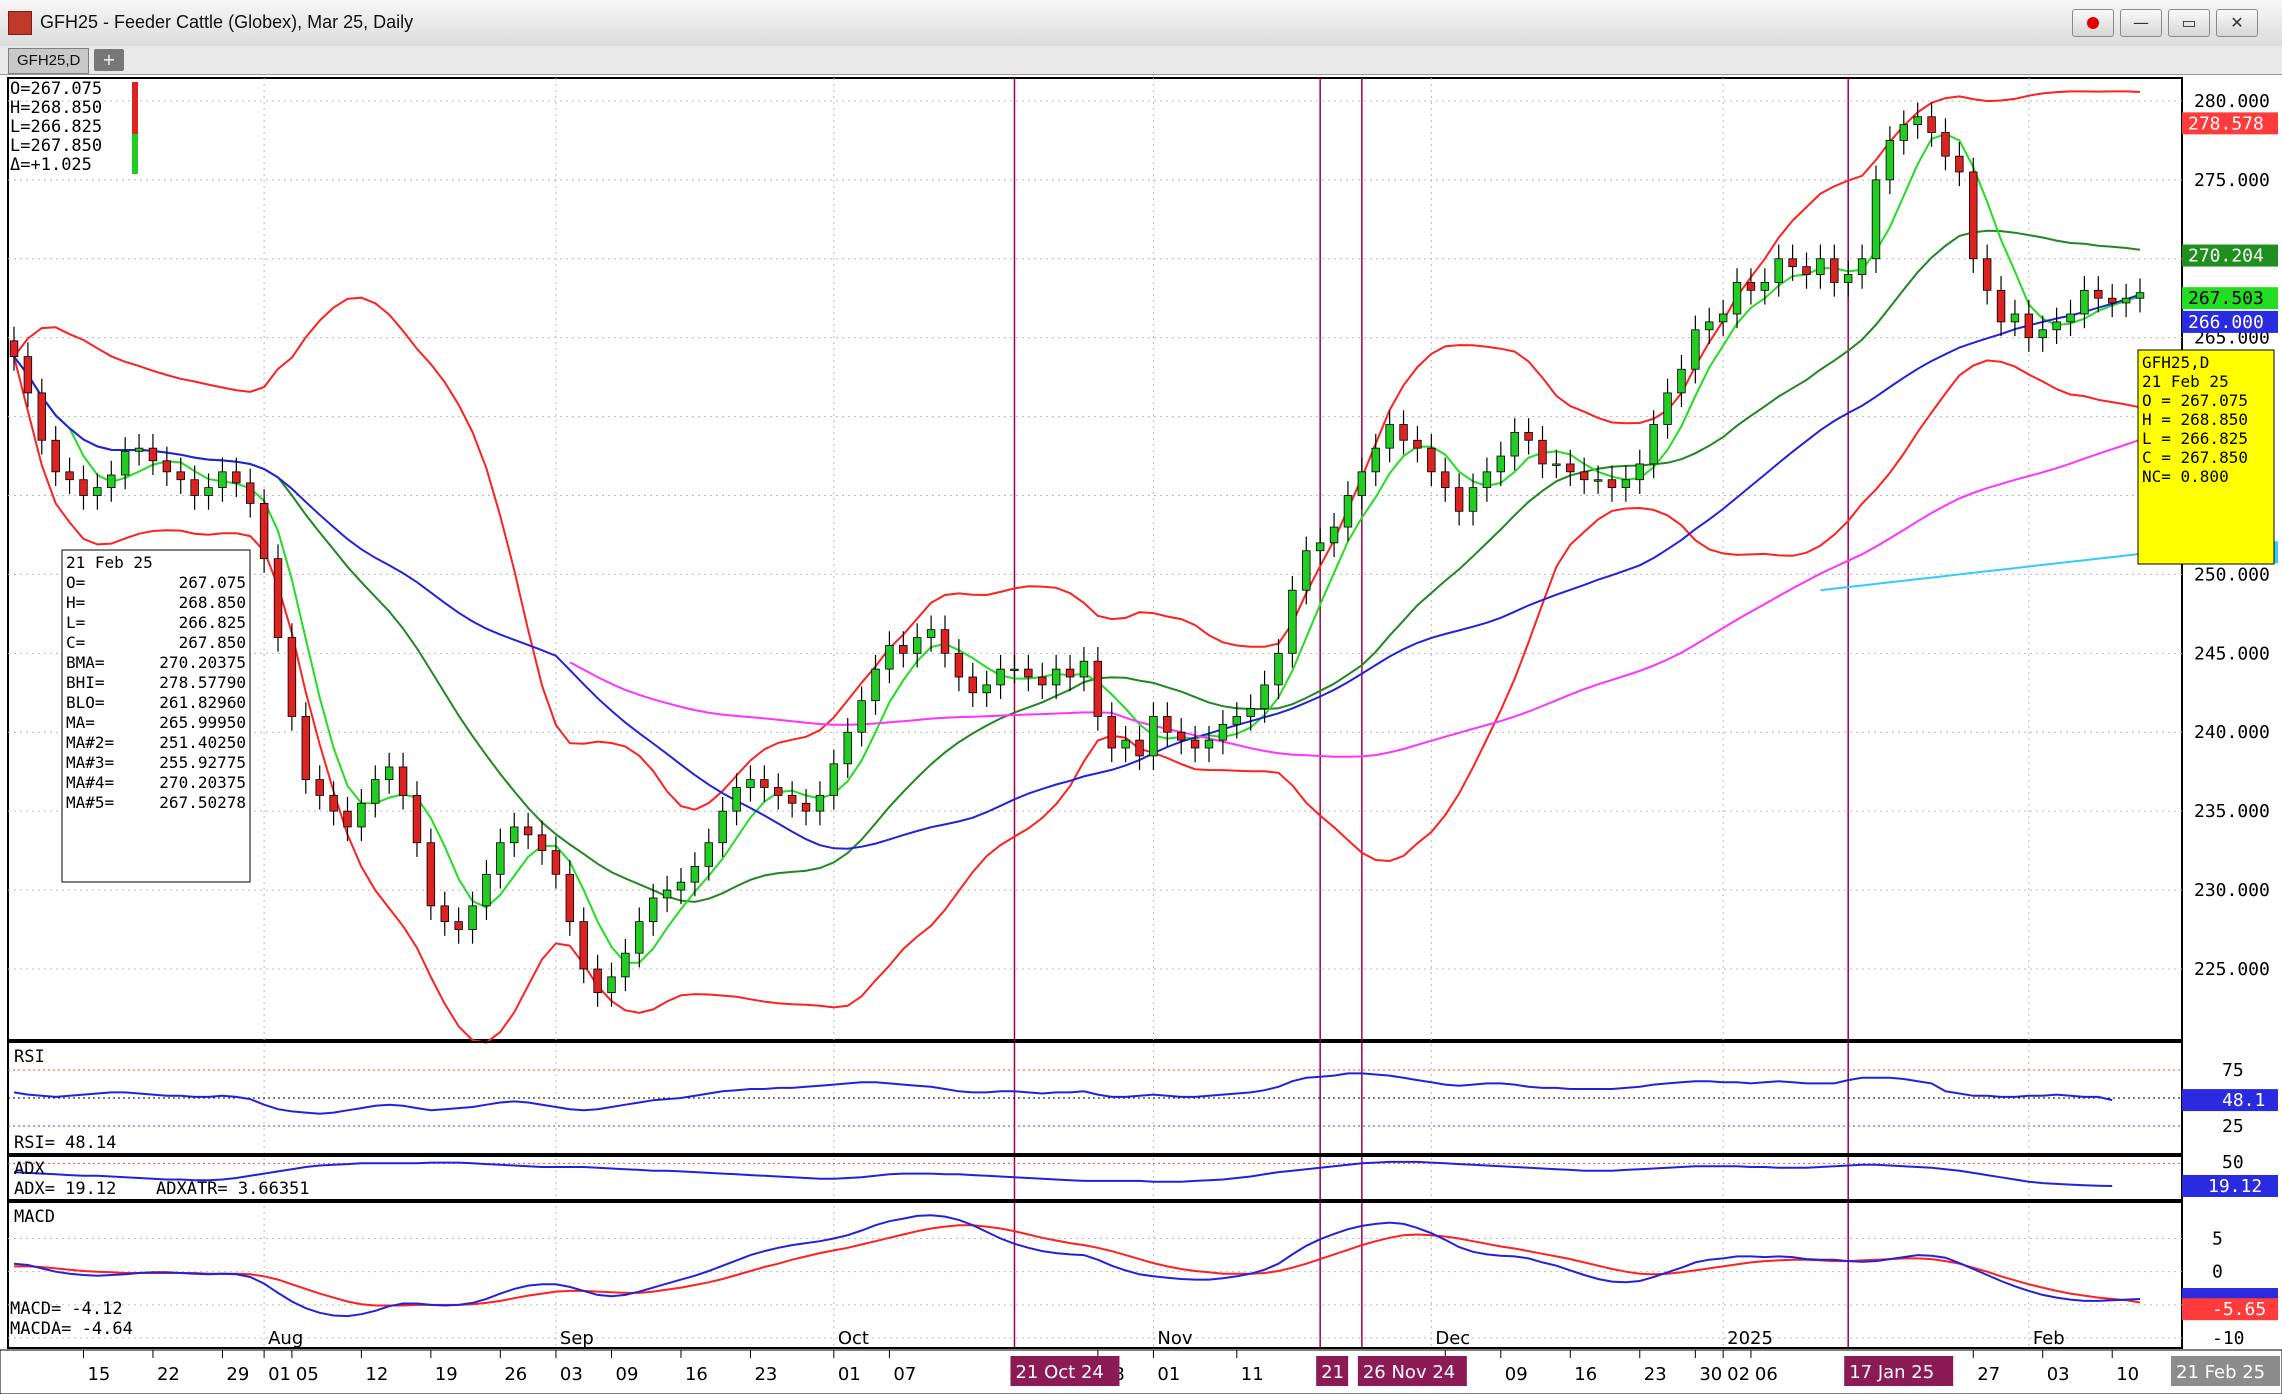  Describe the element at coordinates (90, 762) in the screenshot. I see `data-window-key: MA#3=` at that location.